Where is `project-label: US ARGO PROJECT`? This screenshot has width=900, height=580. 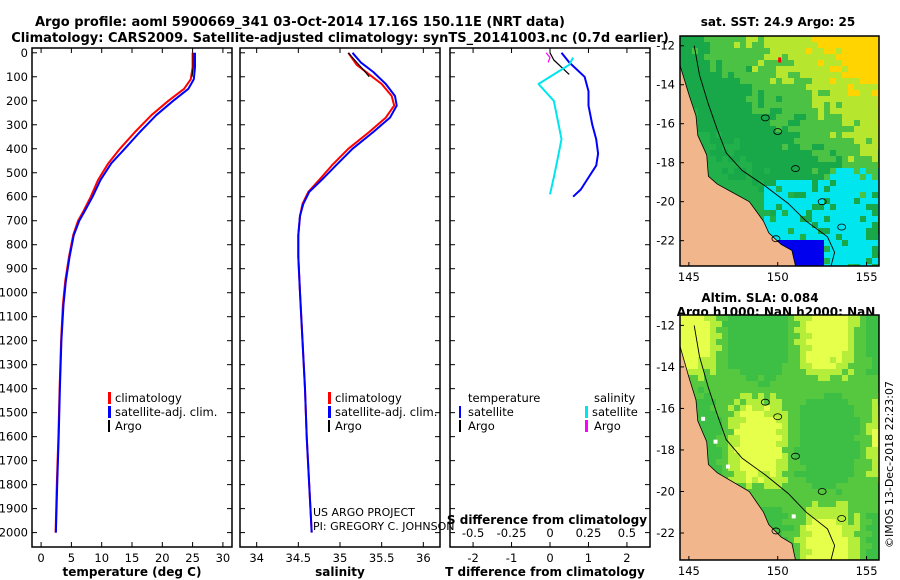 project-label: US ARGO PROJECT is located at coordinates (364, 512).